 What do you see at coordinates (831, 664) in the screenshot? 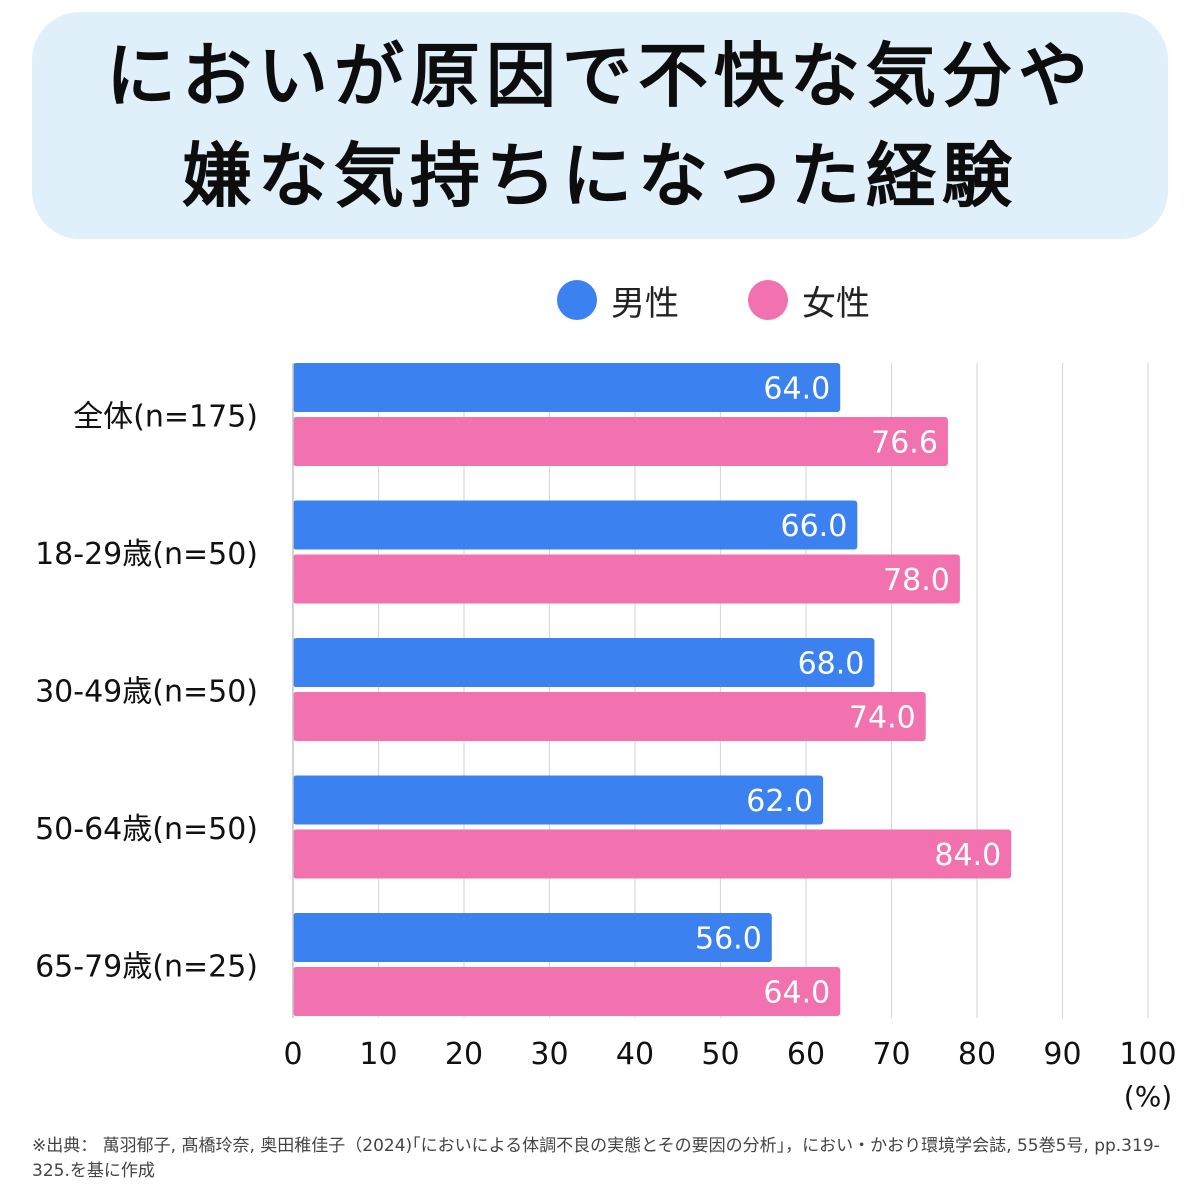
I see `data-label-male-2: 68.0` at bounding box center [831, 664].